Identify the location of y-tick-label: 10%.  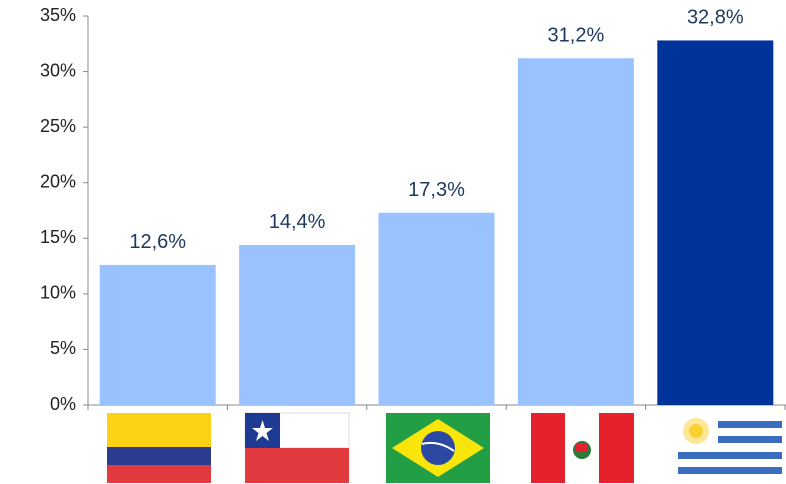
(58, 293).